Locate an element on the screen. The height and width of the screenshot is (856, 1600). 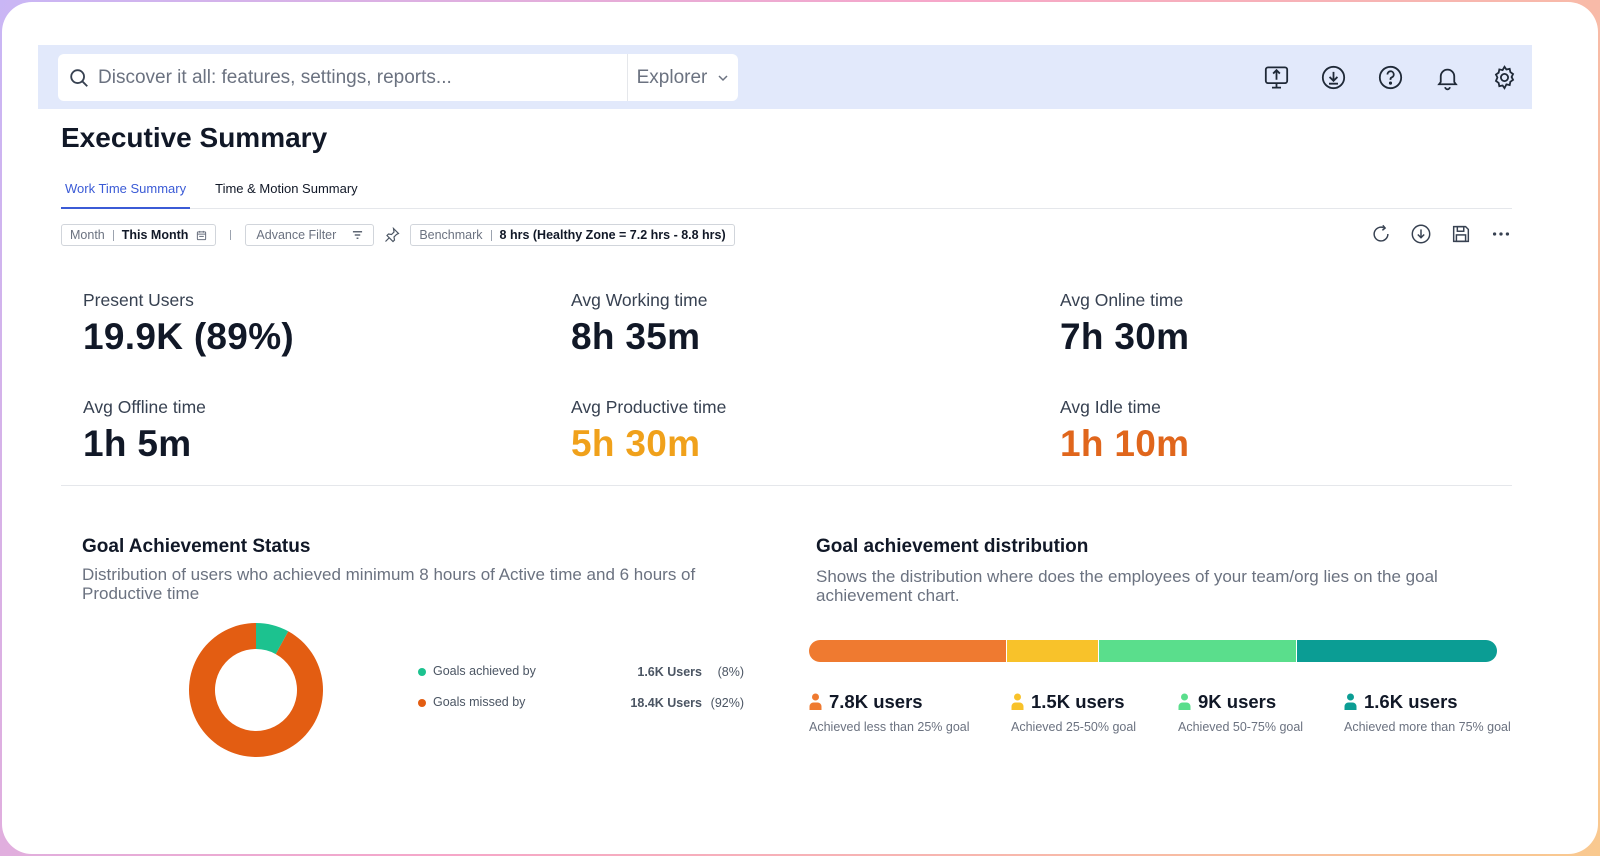
benchmark-label: Benchmark is located at coordinates (451, 235).